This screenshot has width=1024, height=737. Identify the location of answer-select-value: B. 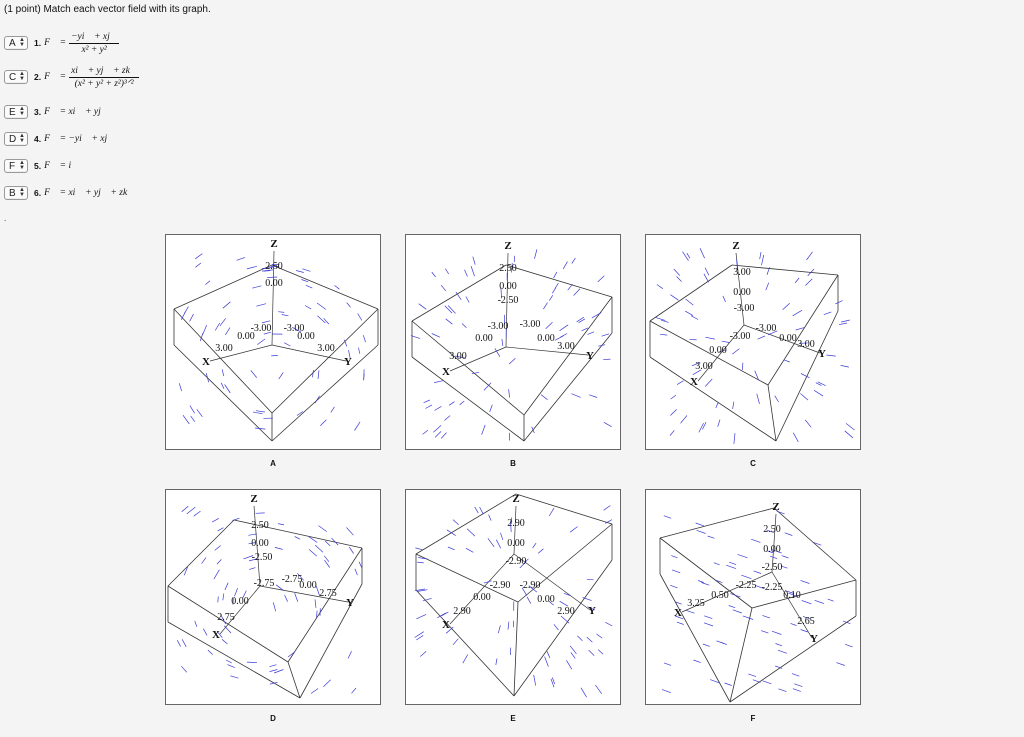
(12, 193).